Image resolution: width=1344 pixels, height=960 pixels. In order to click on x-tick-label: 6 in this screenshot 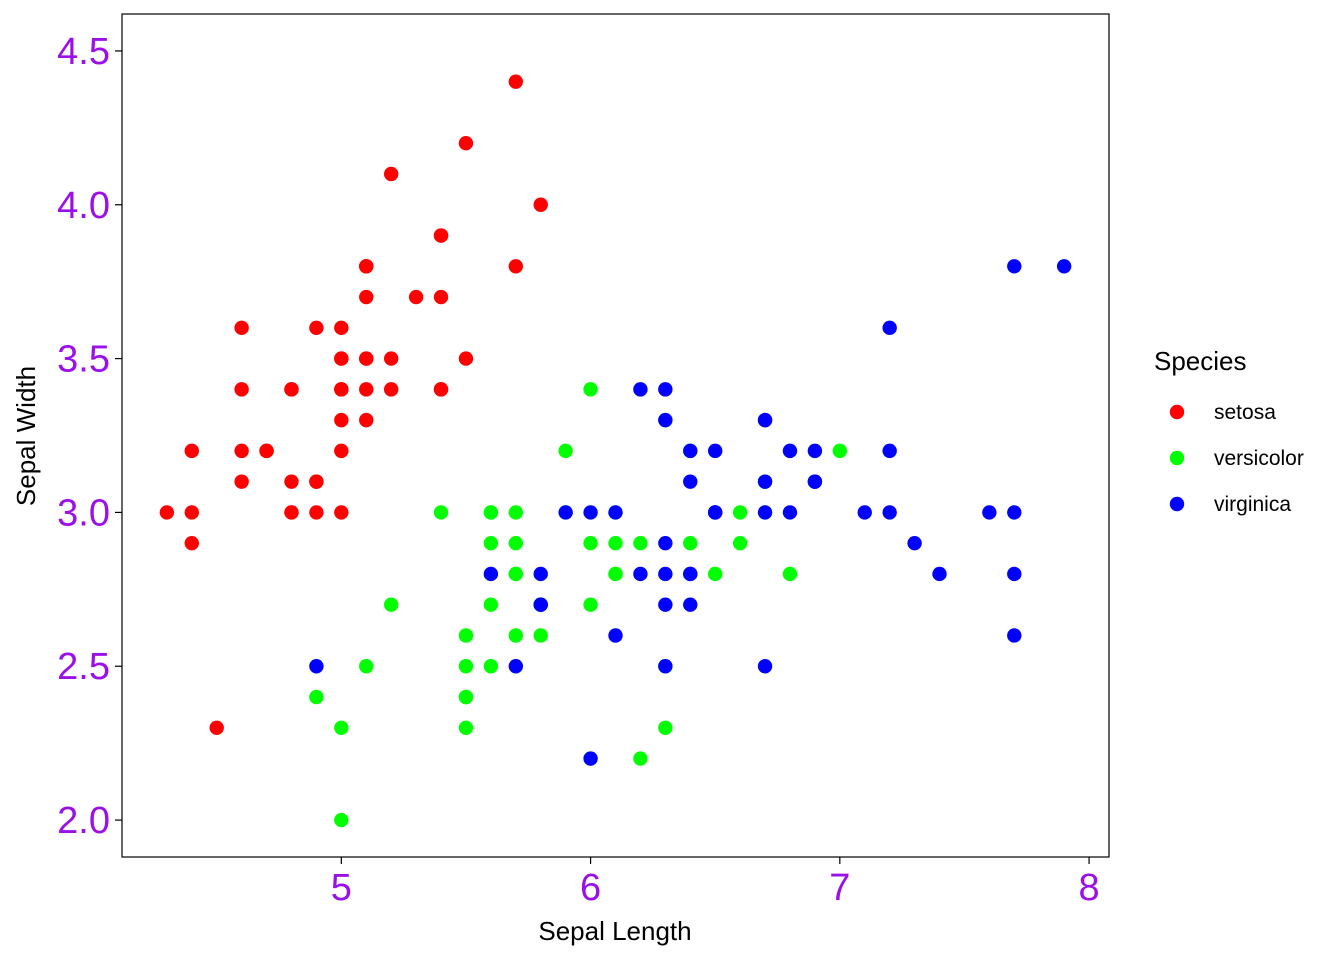, I will do `click(590, 888)`.